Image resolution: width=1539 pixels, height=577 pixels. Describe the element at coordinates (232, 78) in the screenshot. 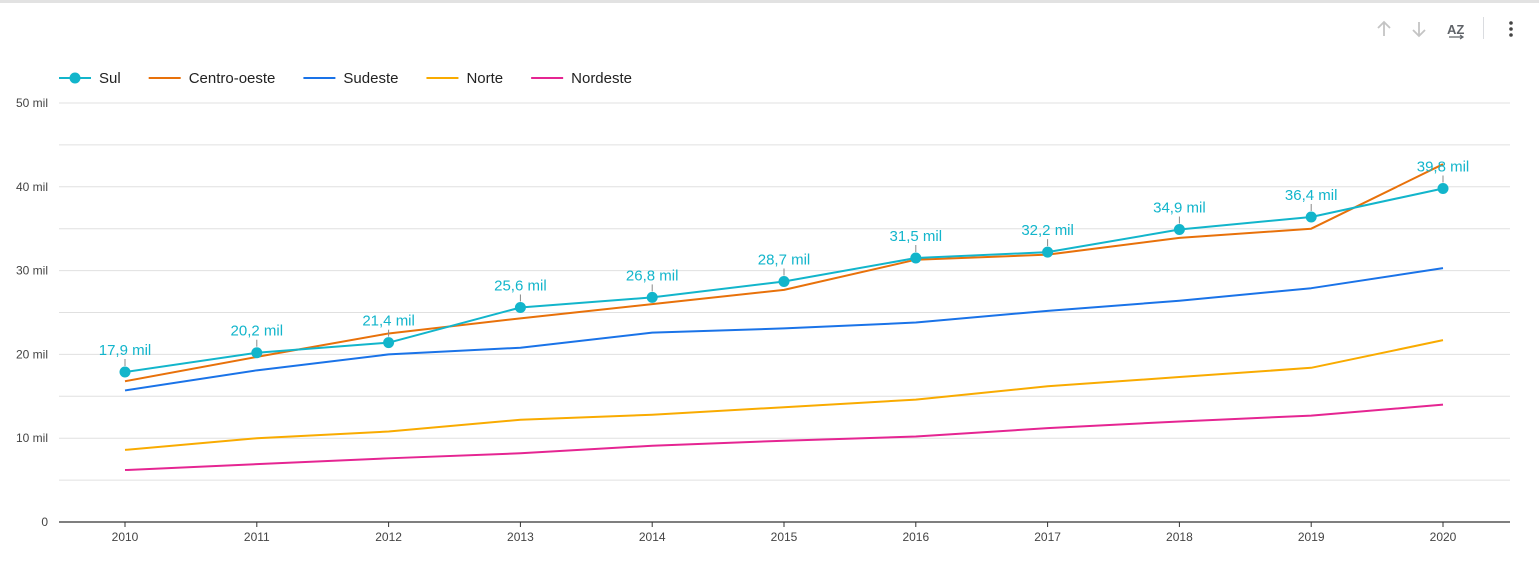

I see `legend-label: Centro-oeste` at that location.